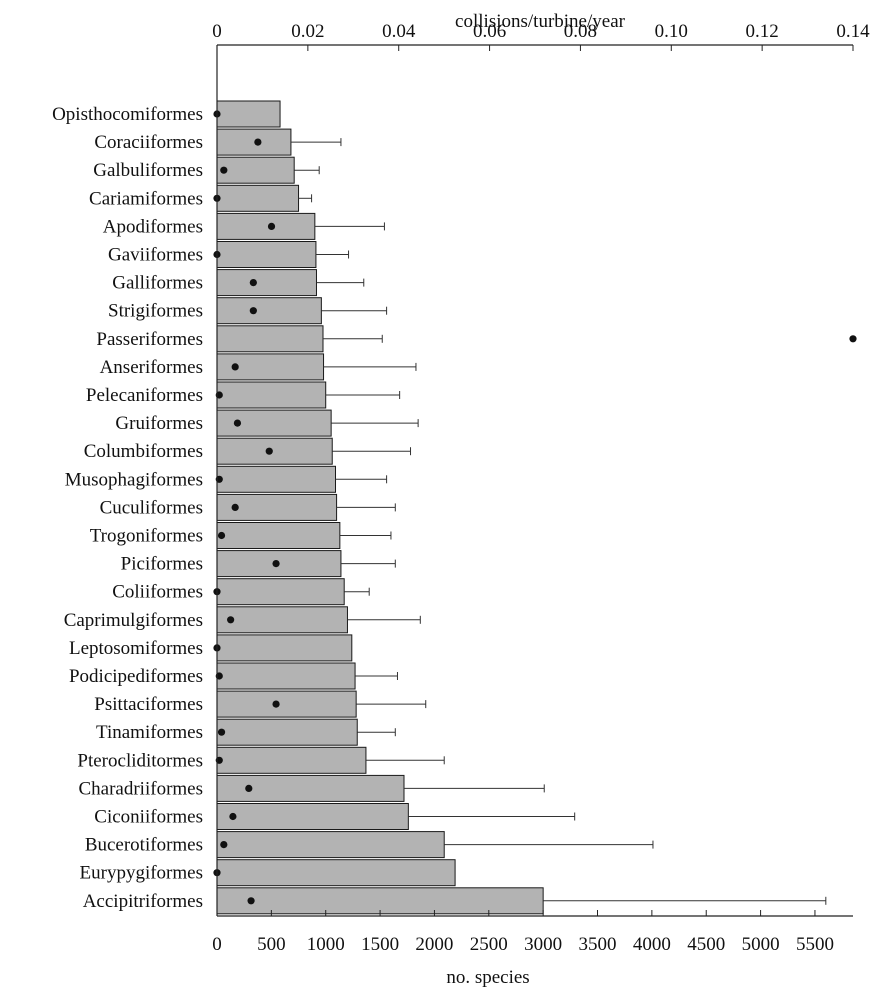 The width and height of the screenshot is (875, 991). Describe the element at coordinates (761, 944) in the screenshot. I see `bottom-tick-label: 5000` at that location.